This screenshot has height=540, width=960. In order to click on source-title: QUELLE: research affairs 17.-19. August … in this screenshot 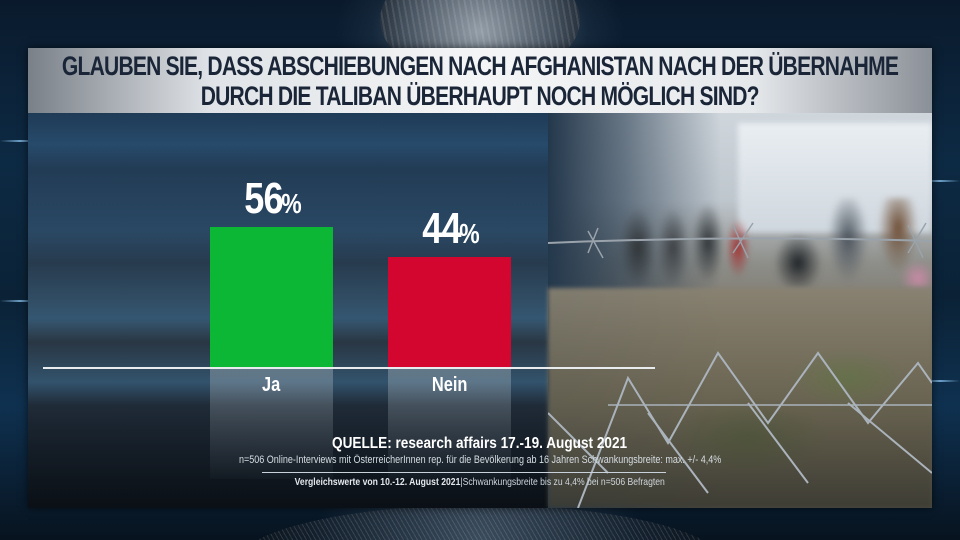, I will do `click(480, 444)`.